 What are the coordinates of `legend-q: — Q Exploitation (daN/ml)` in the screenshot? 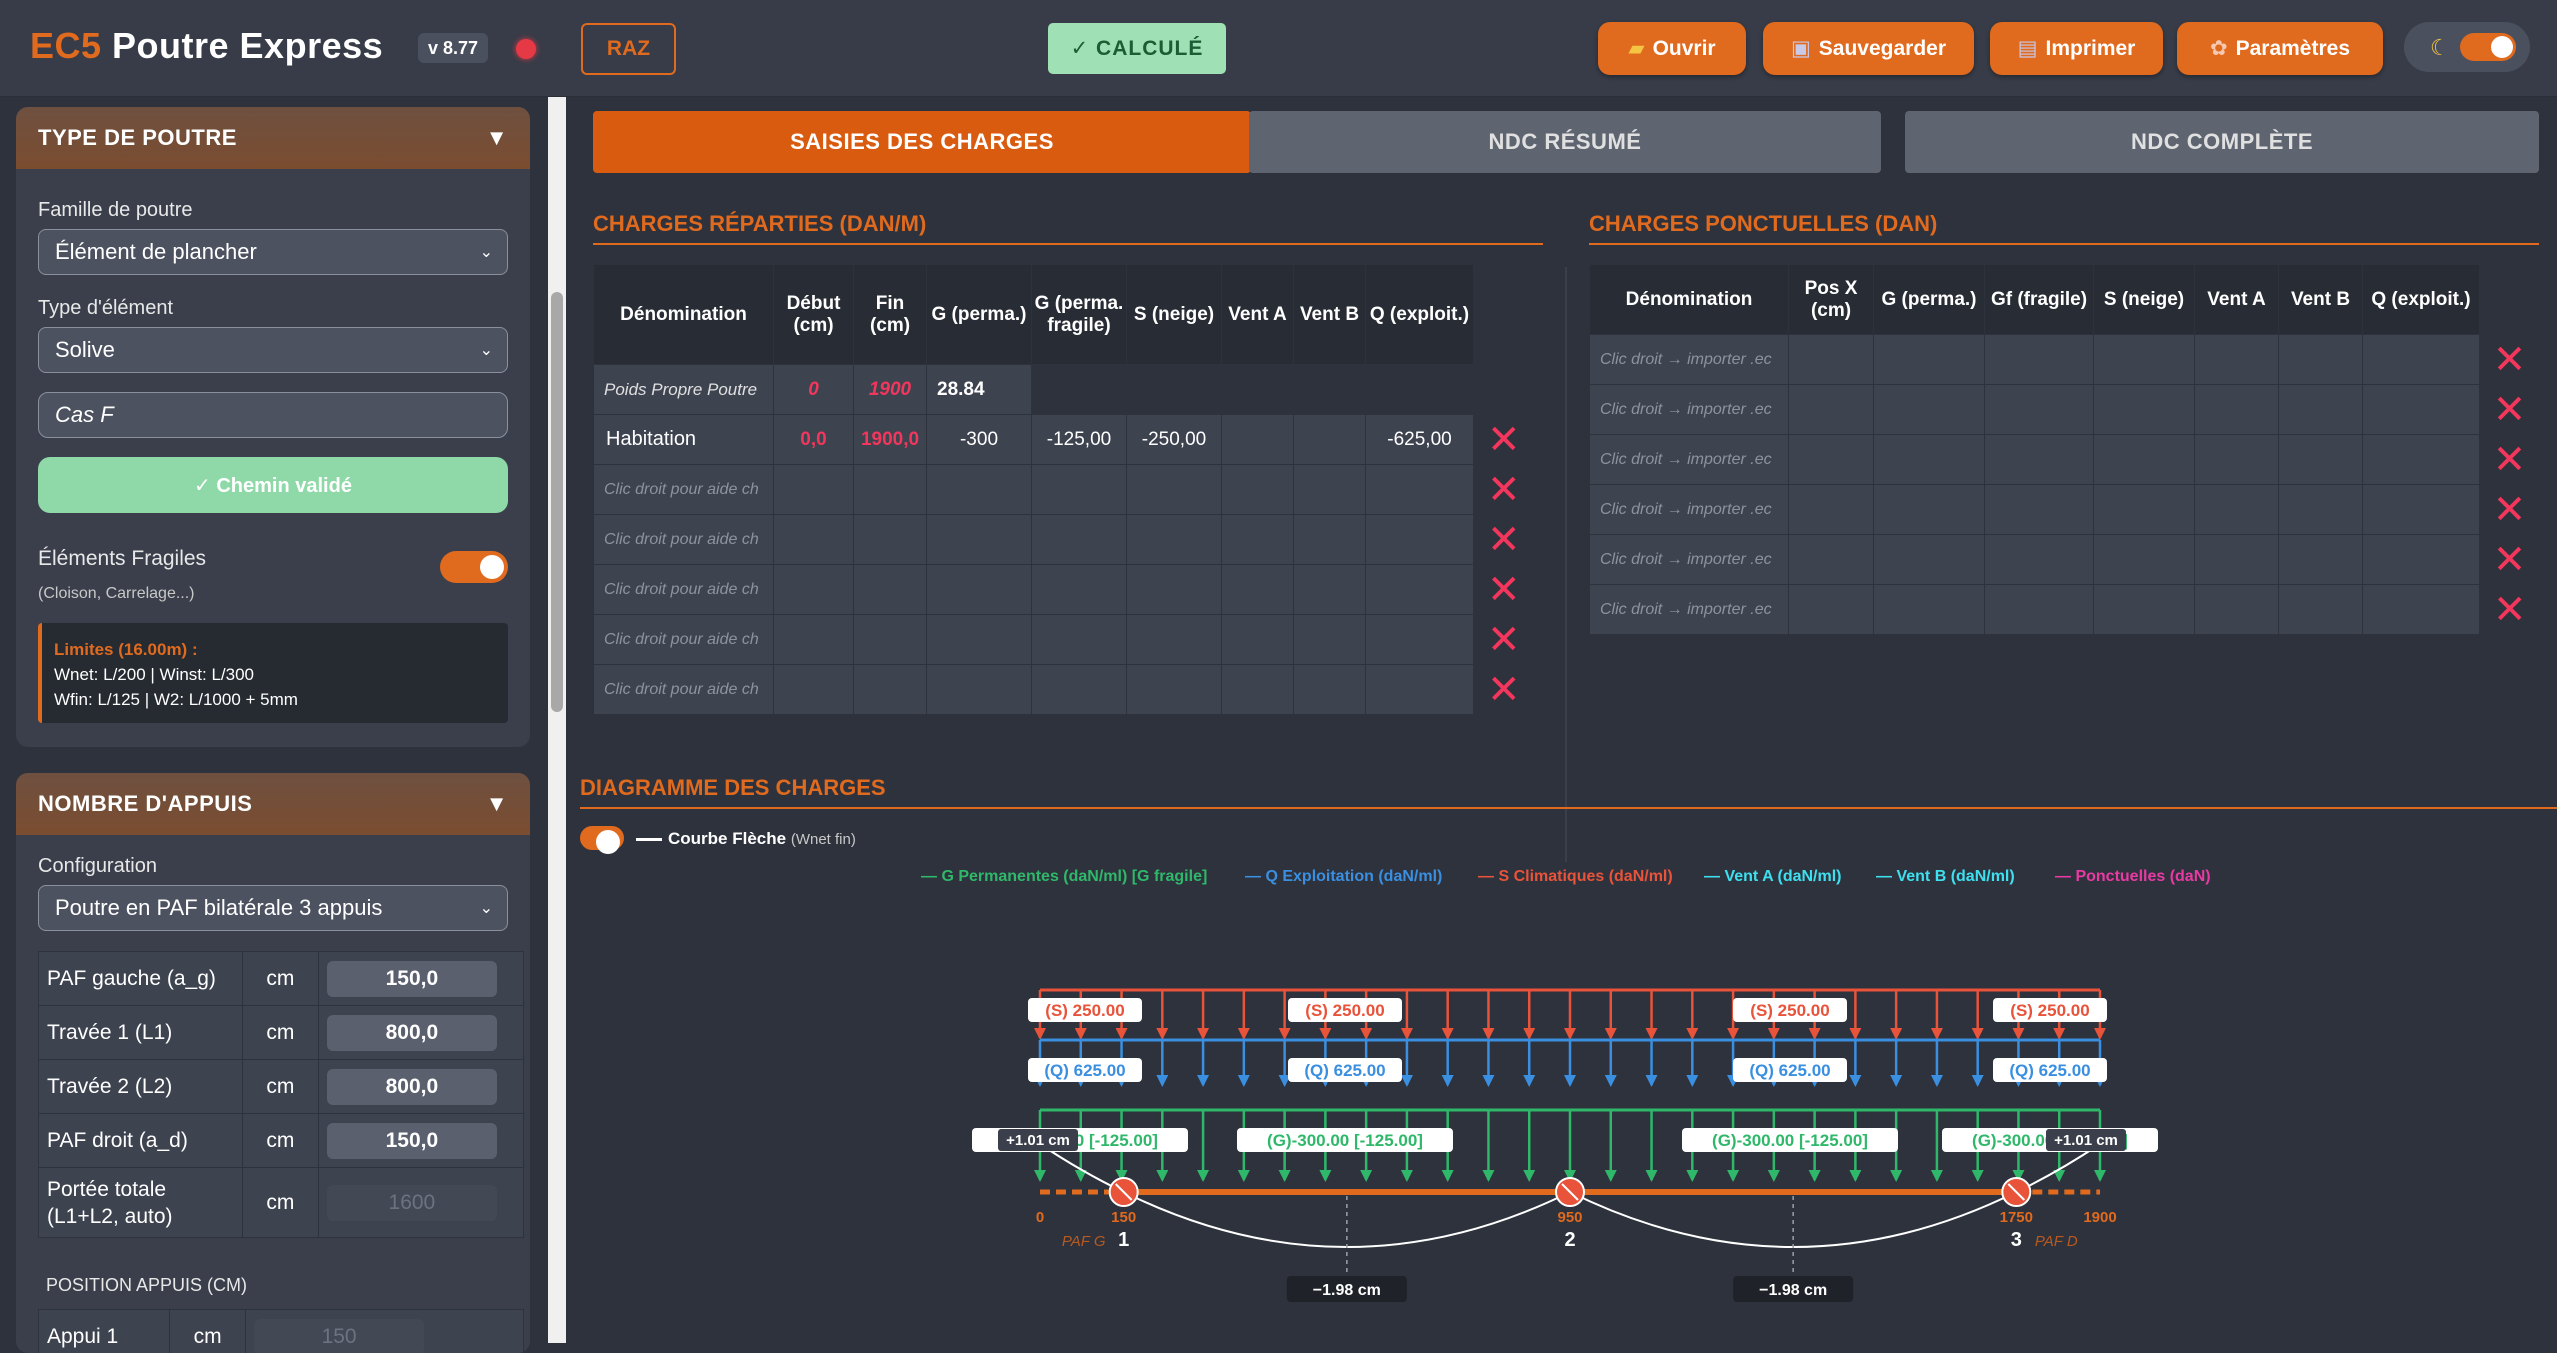 It's located at (1343, 877).